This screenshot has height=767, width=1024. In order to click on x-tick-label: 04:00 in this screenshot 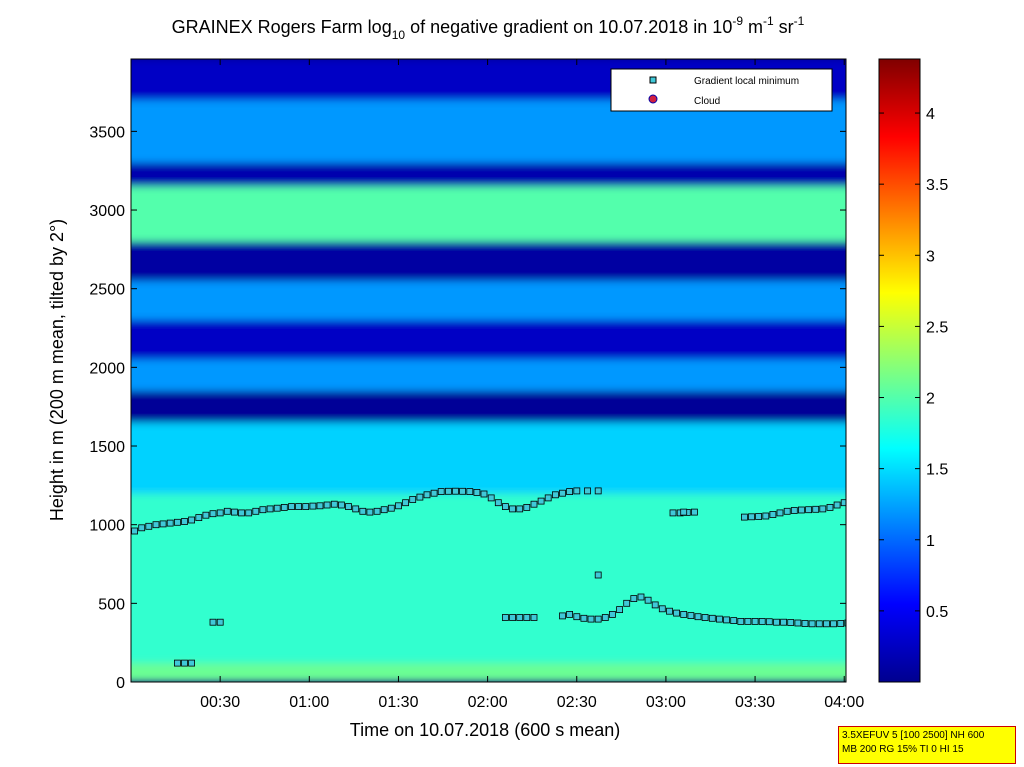, I will do `click(844, 702)`.